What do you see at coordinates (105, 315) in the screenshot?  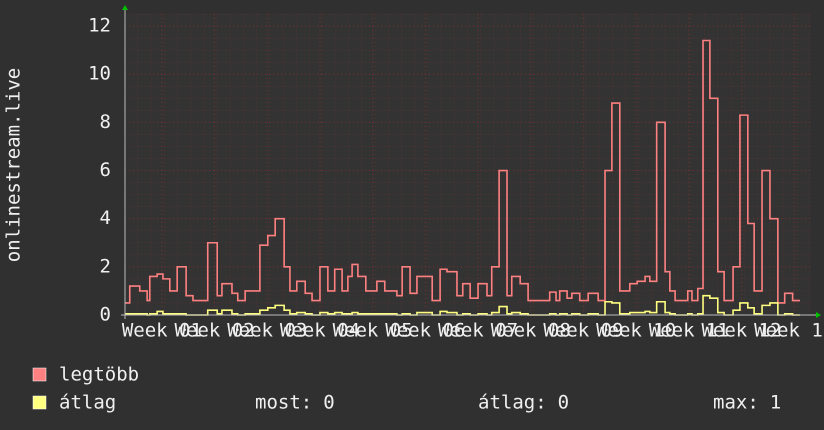 I see `y-tick-label: 0` at bounding box center [105, 315].